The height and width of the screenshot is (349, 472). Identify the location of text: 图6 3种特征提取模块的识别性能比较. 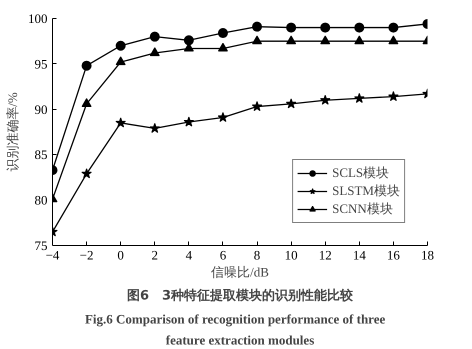
(240, 296).